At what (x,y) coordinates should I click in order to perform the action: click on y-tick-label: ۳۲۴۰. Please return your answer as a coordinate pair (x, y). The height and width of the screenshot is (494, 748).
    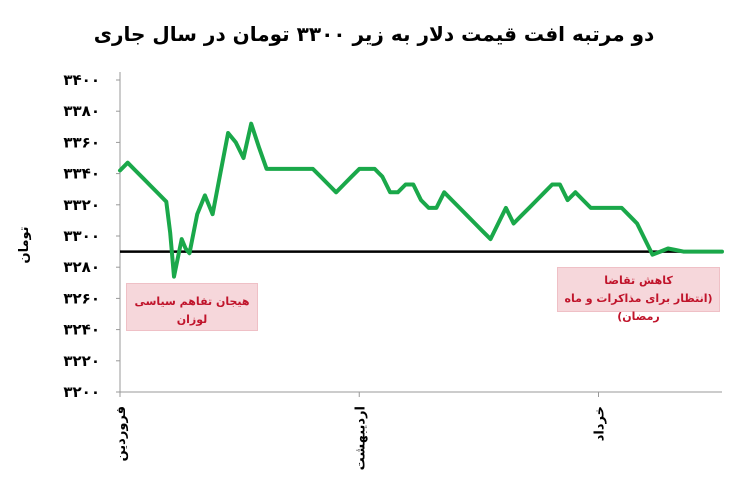
    Looking at the image, I should click on (81, 330).